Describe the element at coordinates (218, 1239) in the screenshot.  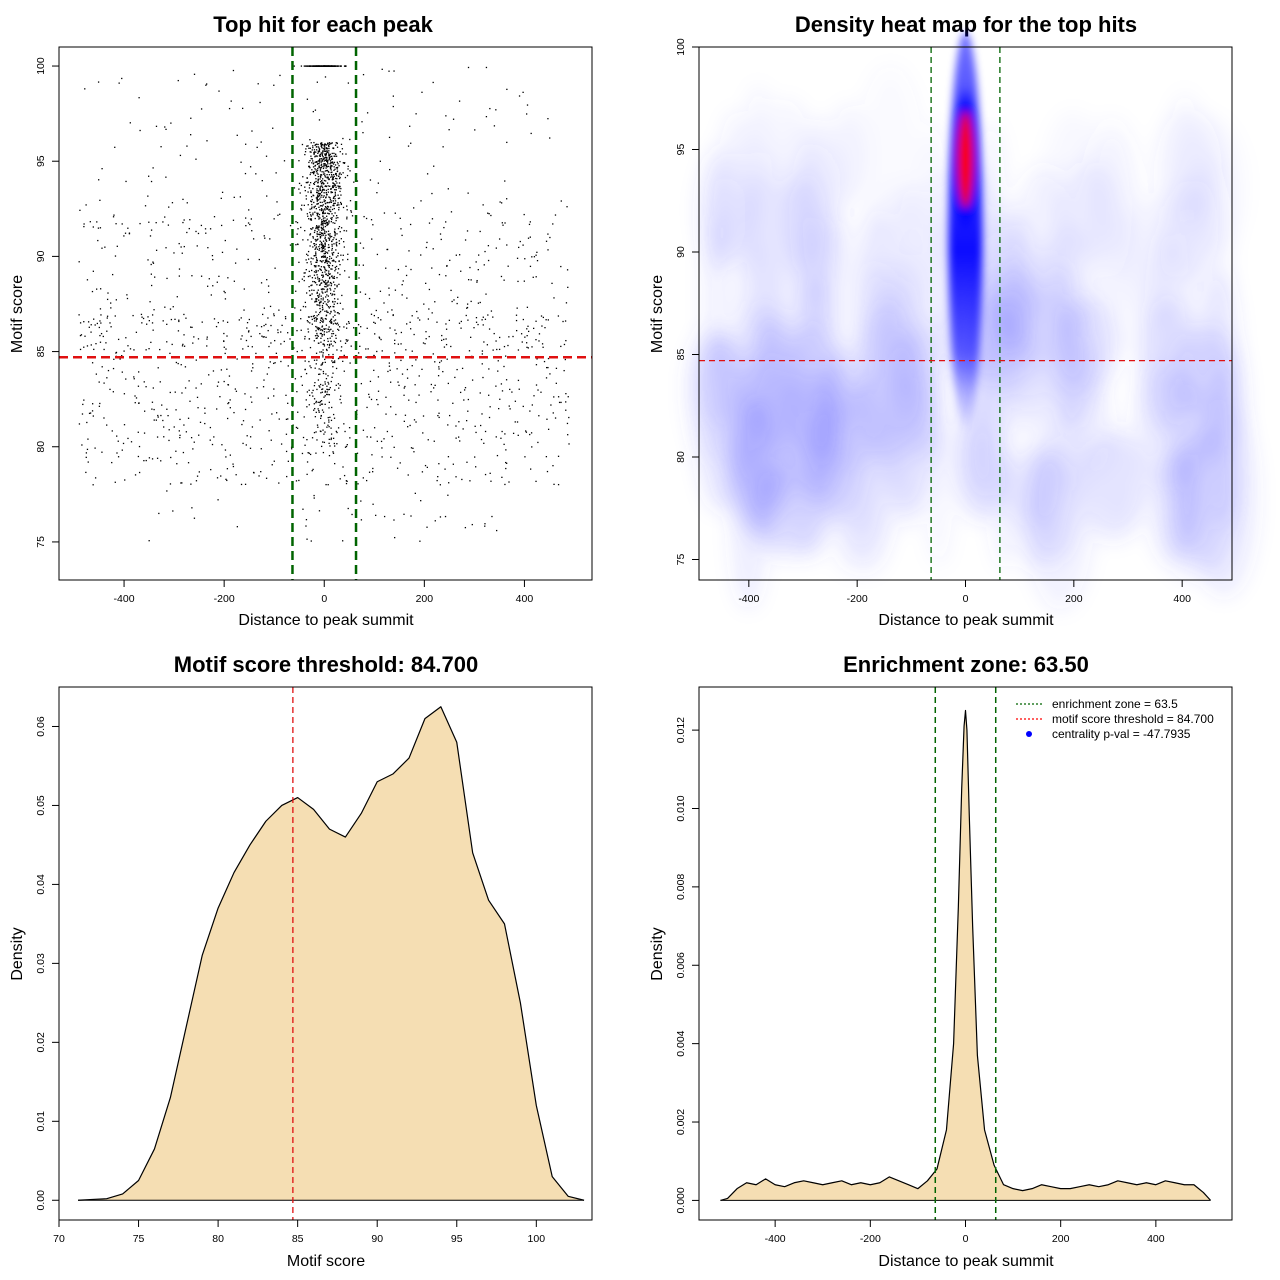
I see `score-x-tick-label: 80` at that location.